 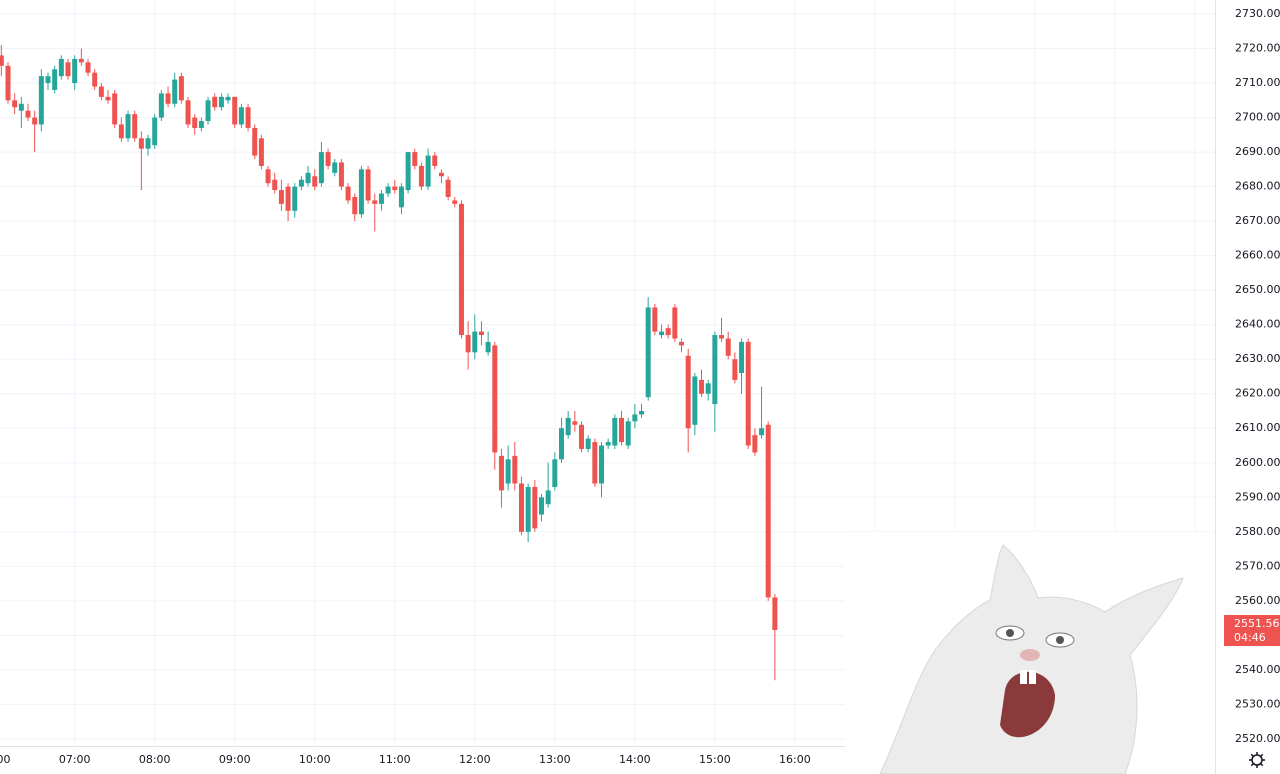 What do you see at coordinates (315, 759) in the screenshot?
I see `x-tick-label: 10:00` at bounding box center [315, 759].